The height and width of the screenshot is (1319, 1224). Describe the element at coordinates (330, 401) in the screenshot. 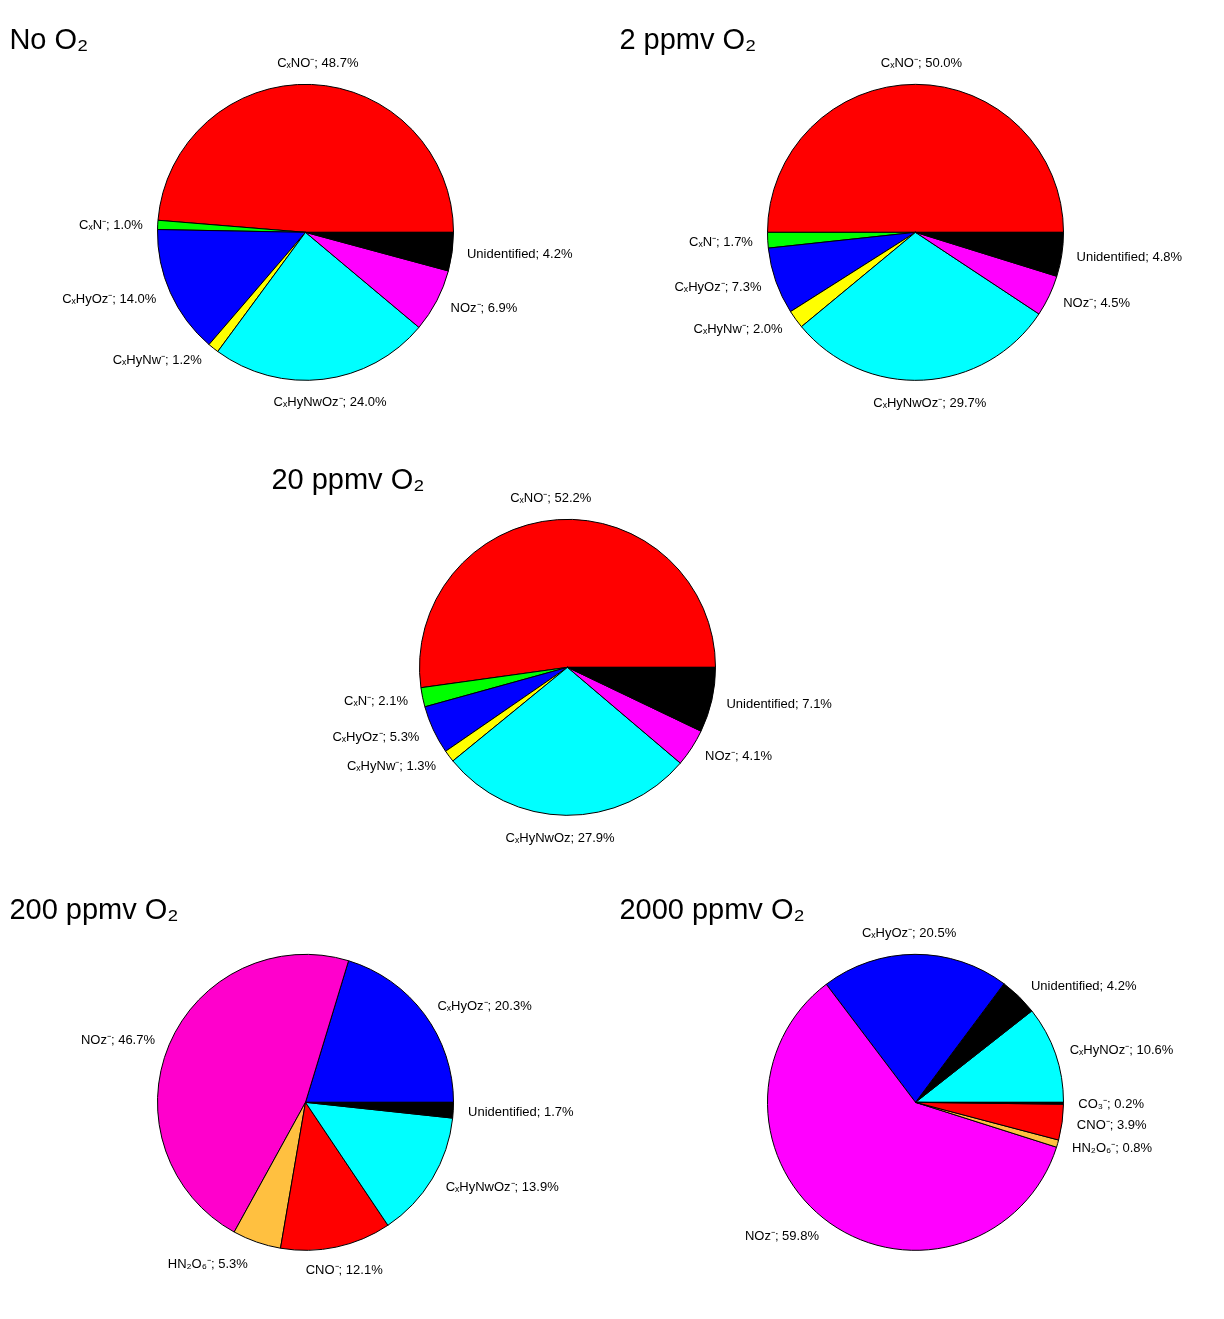

I see `slice-label: CₓHyNwOz⁻; 24.0%` at that location.